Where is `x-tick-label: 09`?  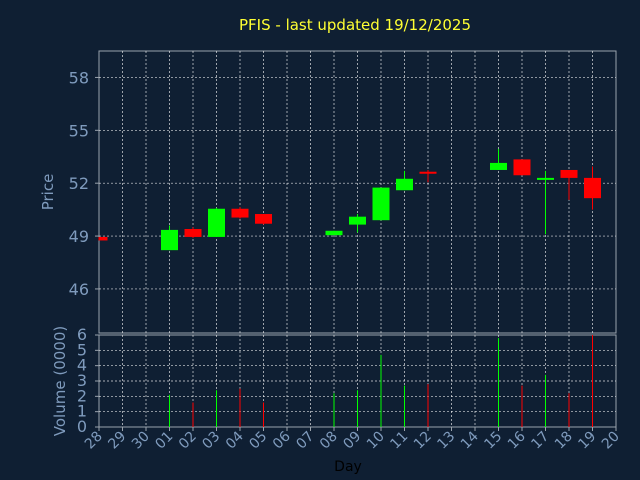 x-tick-label: 09 is located at coordinates (352, 441).